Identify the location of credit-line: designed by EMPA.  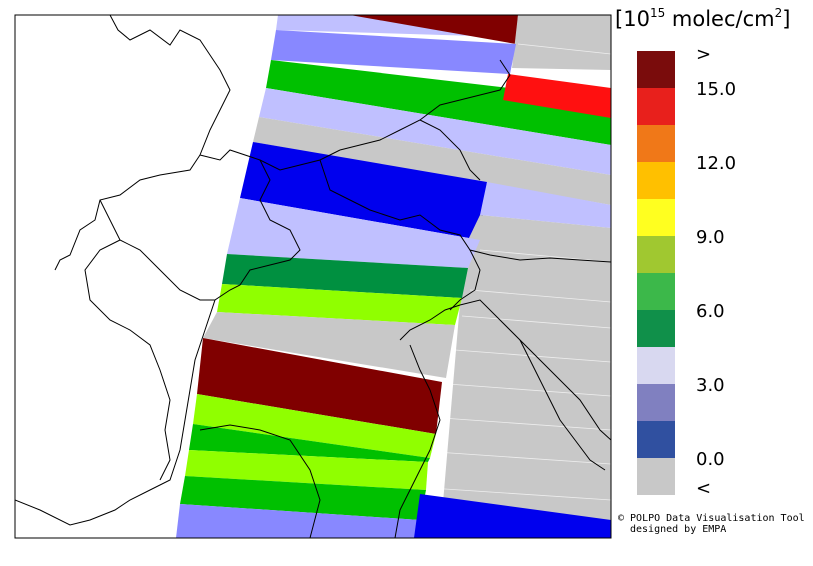
(678, 529).